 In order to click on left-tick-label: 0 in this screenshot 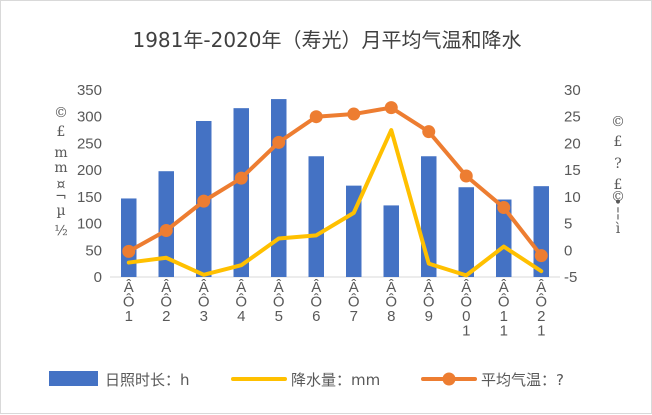, I will do `click(98, 277)`.